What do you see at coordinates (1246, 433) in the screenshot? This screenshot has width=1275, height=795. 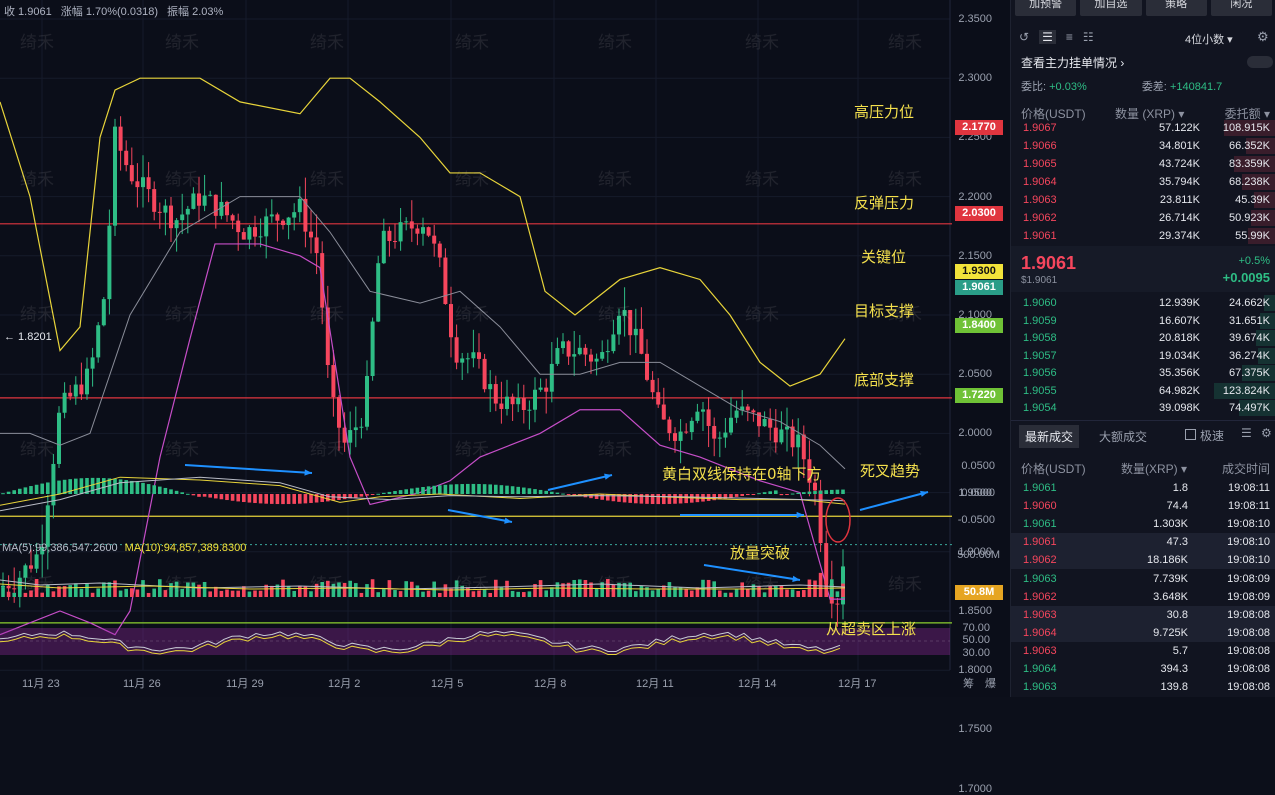 I see `filter-icon: ☰` at bounding box center [1246, 433].